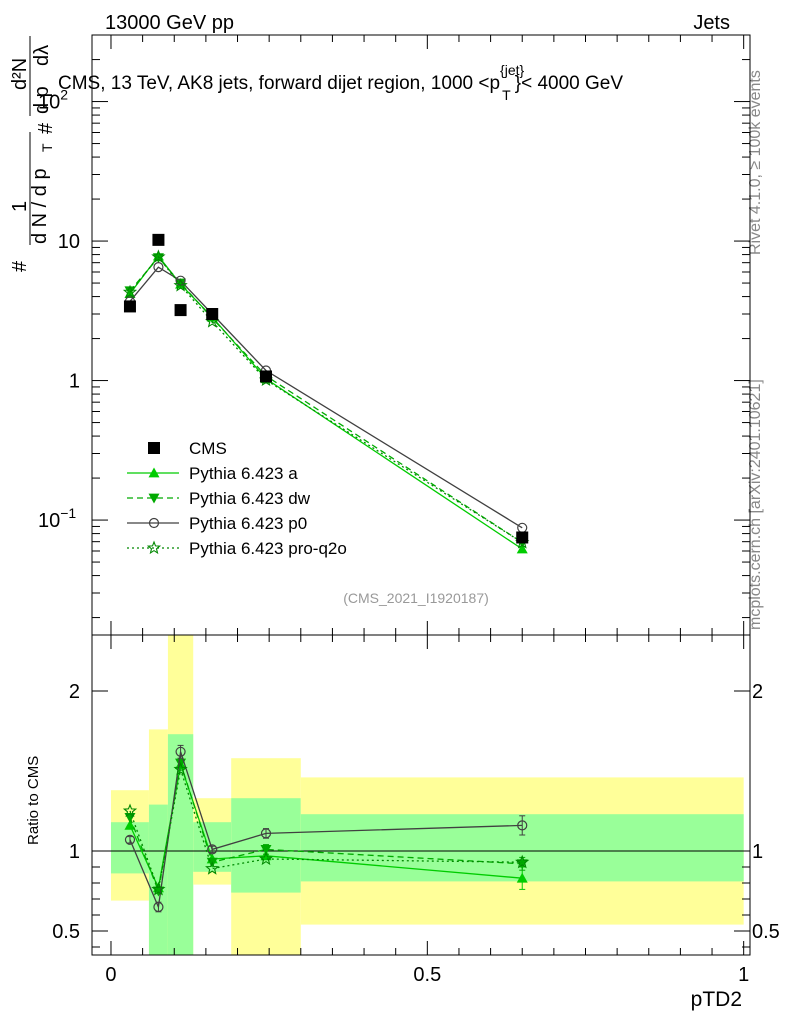  Describe the element at coordinates (187, 448) in the screenshot. I see `legend-entry-cms: CMS` at that location.